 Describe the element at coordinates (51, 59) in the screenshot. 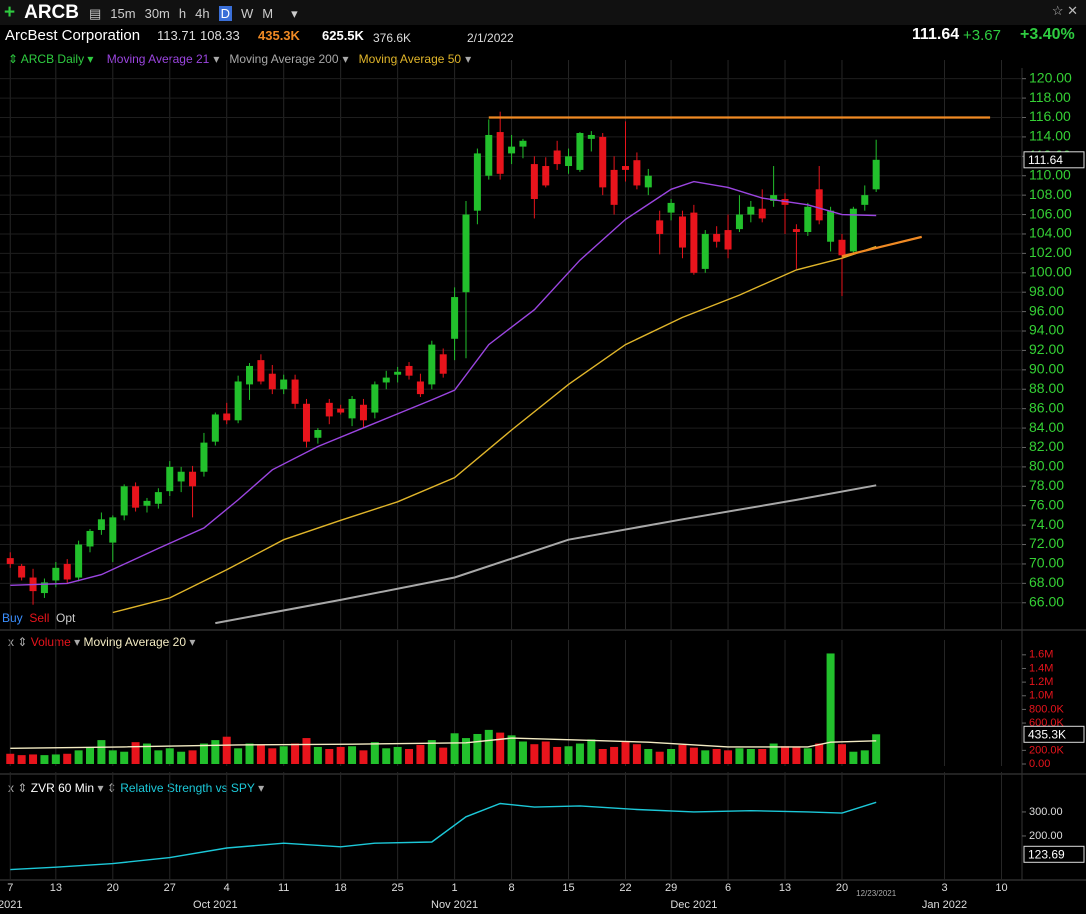

I see `legend-title: ⇕ ARCB Daily ▾` at that location.